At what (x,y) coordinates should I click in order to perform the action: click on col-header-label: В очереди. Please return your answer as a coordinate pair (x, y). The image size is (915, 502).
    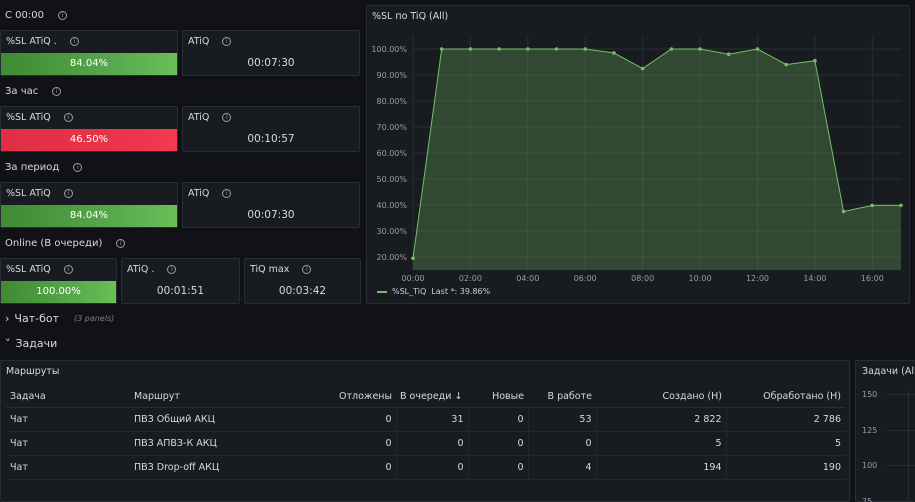
    Looking at the image, I should click on (426, 397).